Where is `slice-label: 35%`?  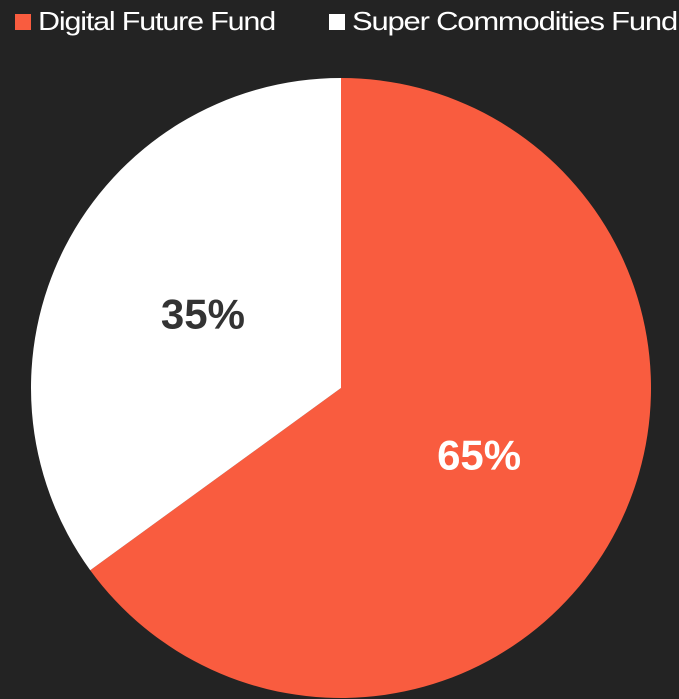
slice-label: 35% is located at coordinates (203, 314).